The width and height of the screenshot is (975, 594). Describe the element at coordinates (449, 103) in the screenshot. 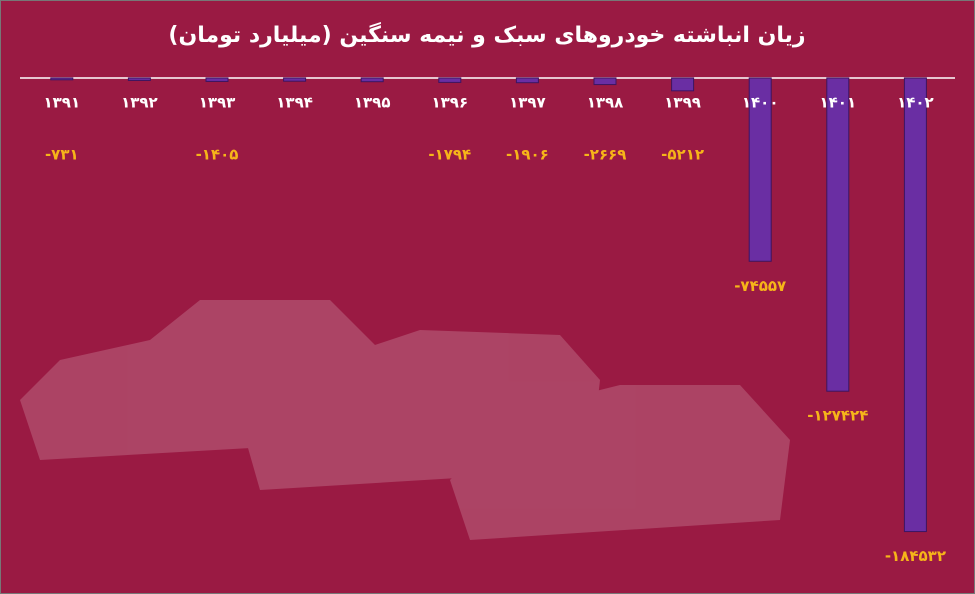

I see `x-tick-label: ۱۳۹۶` at that location.